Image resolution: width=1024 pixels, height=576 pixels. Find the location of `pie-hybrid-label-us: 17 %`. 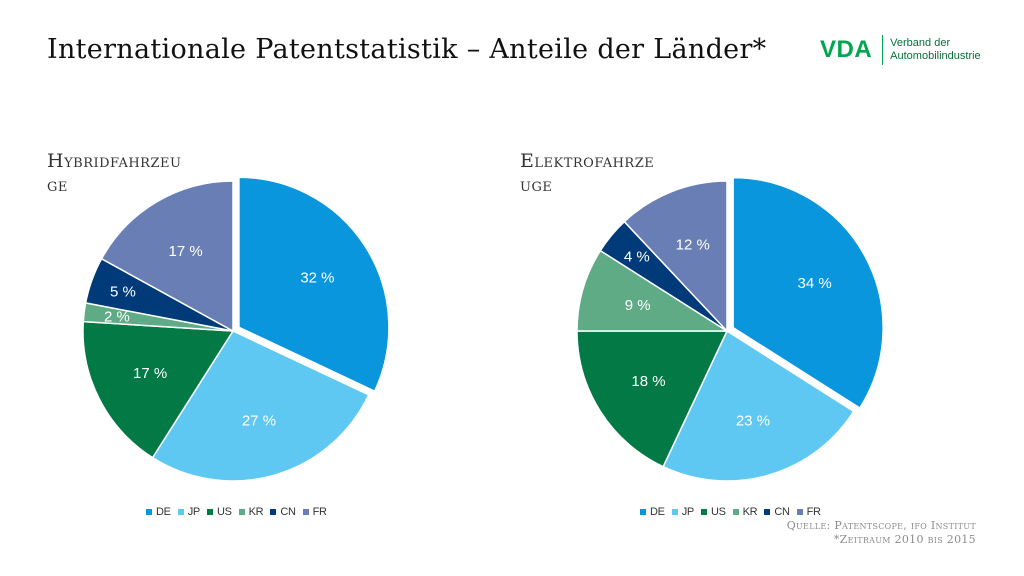

pie-hybrid-label-us: 17 % is located at coordinates (150, 373).